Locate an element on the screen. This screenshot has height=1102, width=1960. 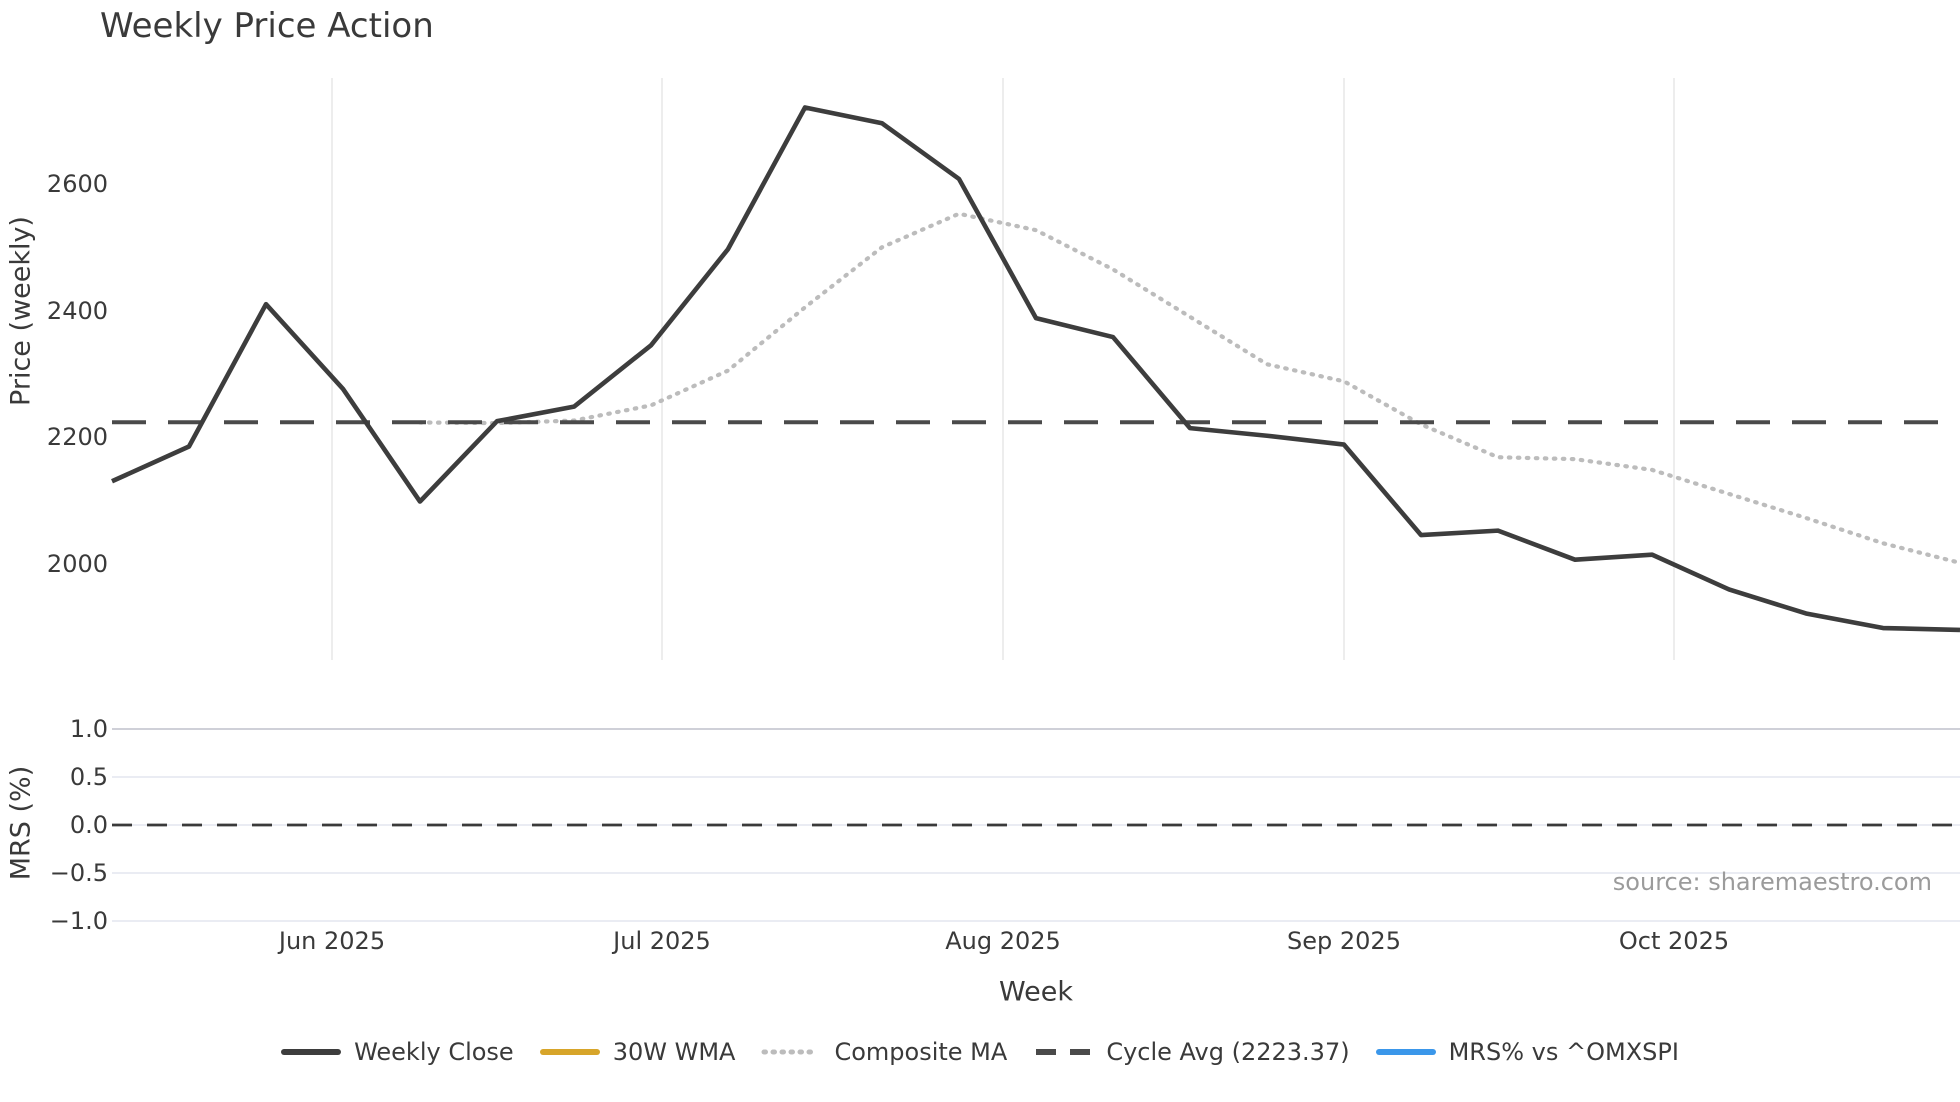
week-axis-title: Week is located at coordinates (1036, 992).